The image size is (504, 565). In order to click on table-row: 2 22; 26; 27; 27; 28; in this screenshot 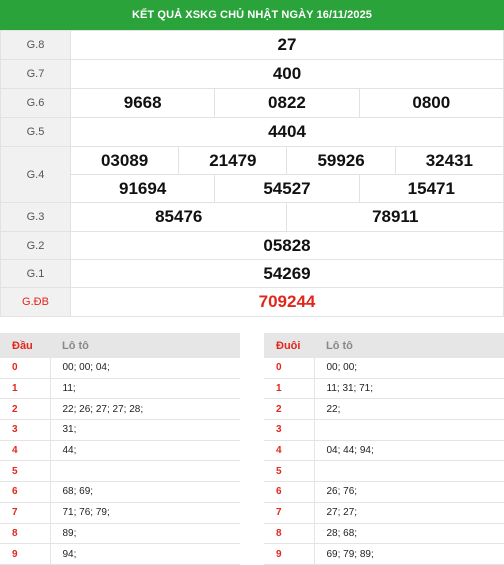, I will do `click(120, 409)`.